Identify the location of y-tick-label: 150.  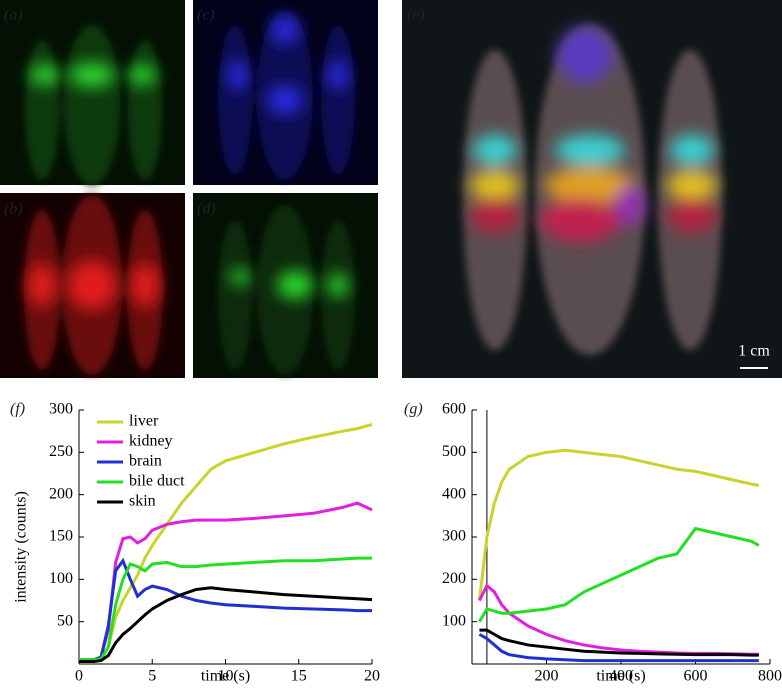
(61, 536).